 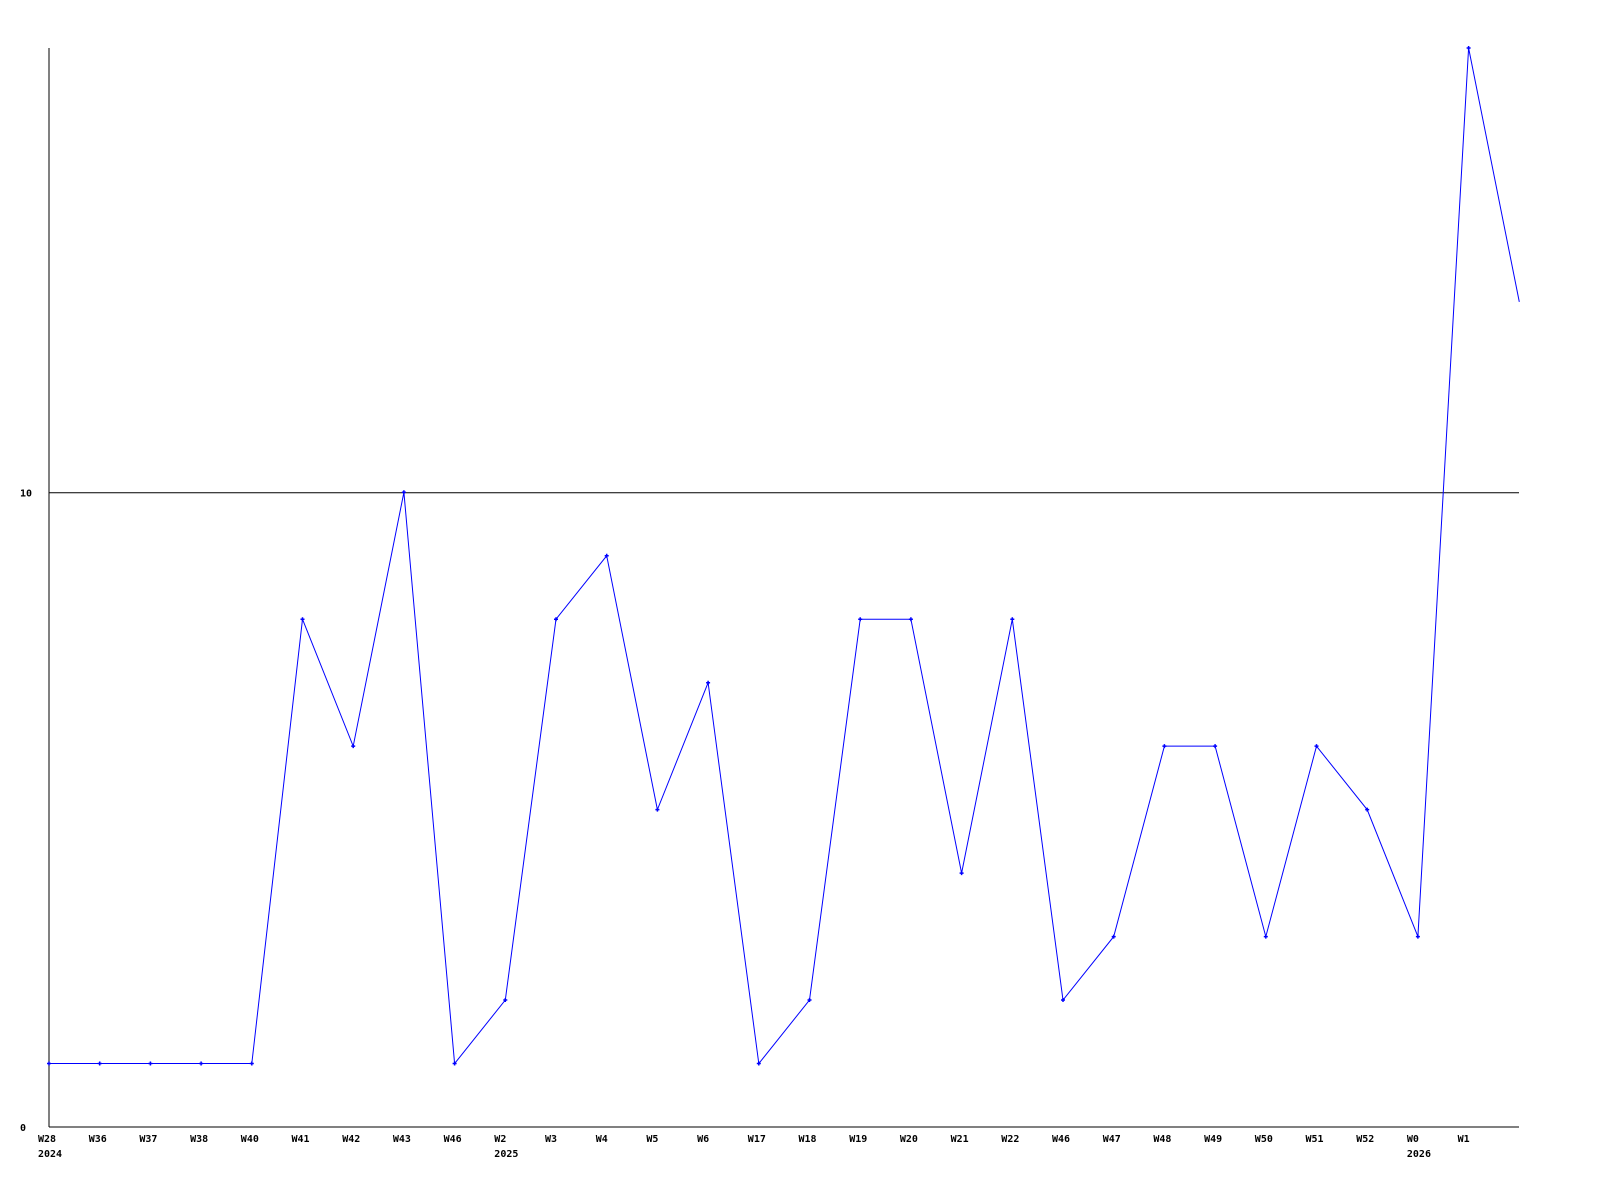 I want to click on x-tick-label: W50, so click(x=1264, y=1139).